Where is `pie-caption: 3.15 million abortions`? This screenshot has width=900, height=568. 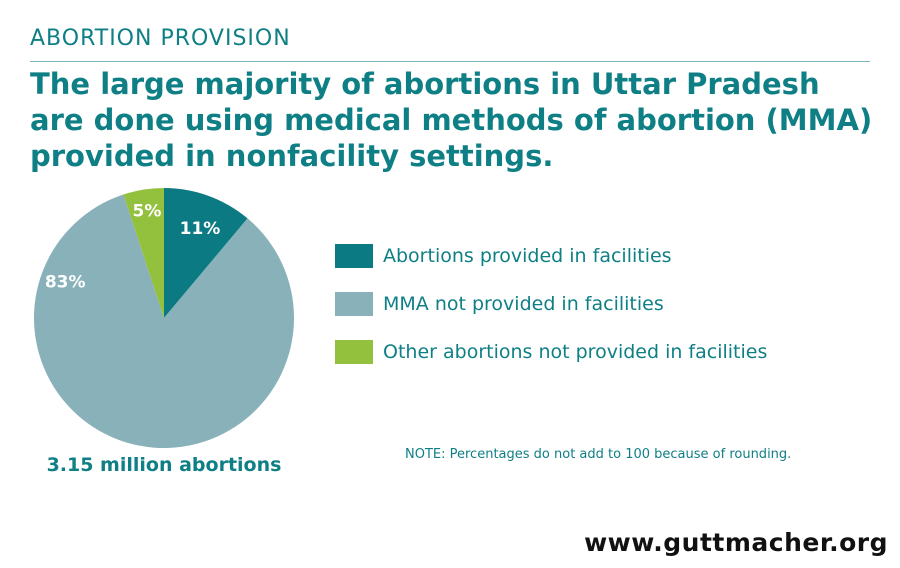
pie-caption: 3.15 million abortions is located at coordinates (164, 465).